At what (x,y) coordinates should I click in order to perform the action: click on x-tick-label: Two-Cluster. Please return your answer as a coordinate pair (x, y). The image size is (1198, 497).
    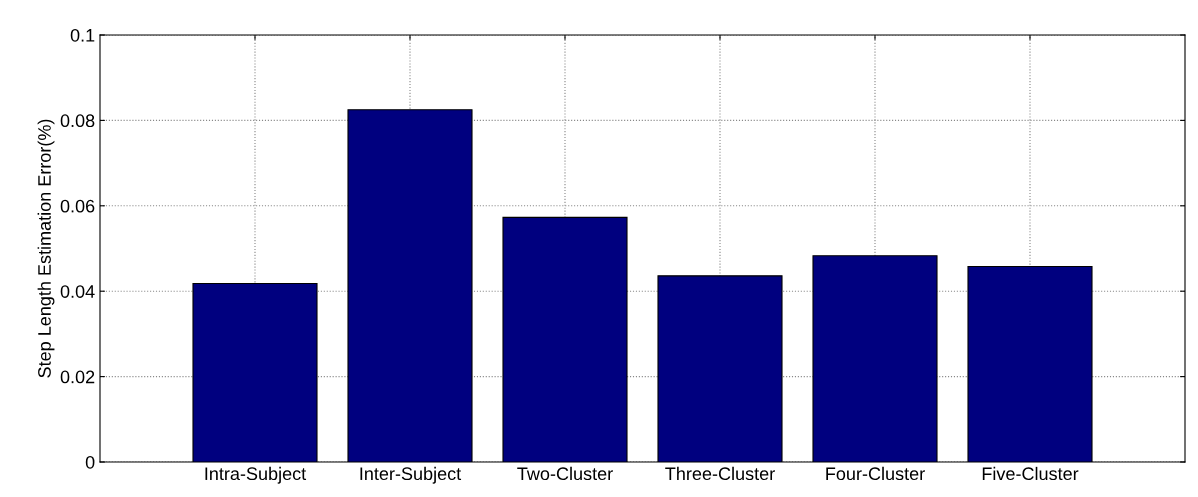
    Looking at the image, I should click on (565, 473).